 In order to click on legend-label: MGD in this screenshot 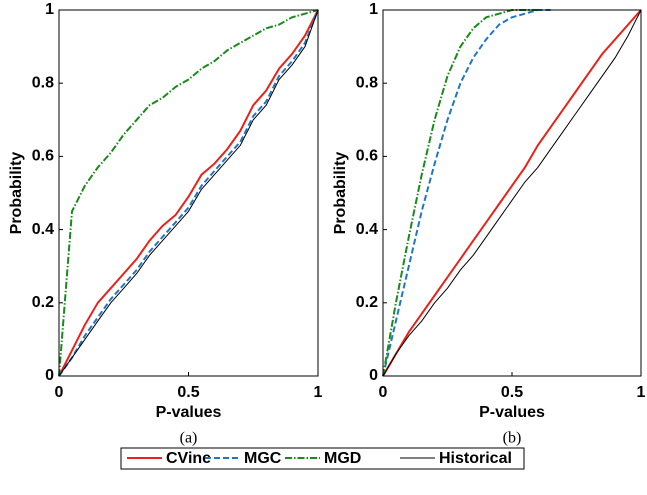, I will do `click(342, 458)`.